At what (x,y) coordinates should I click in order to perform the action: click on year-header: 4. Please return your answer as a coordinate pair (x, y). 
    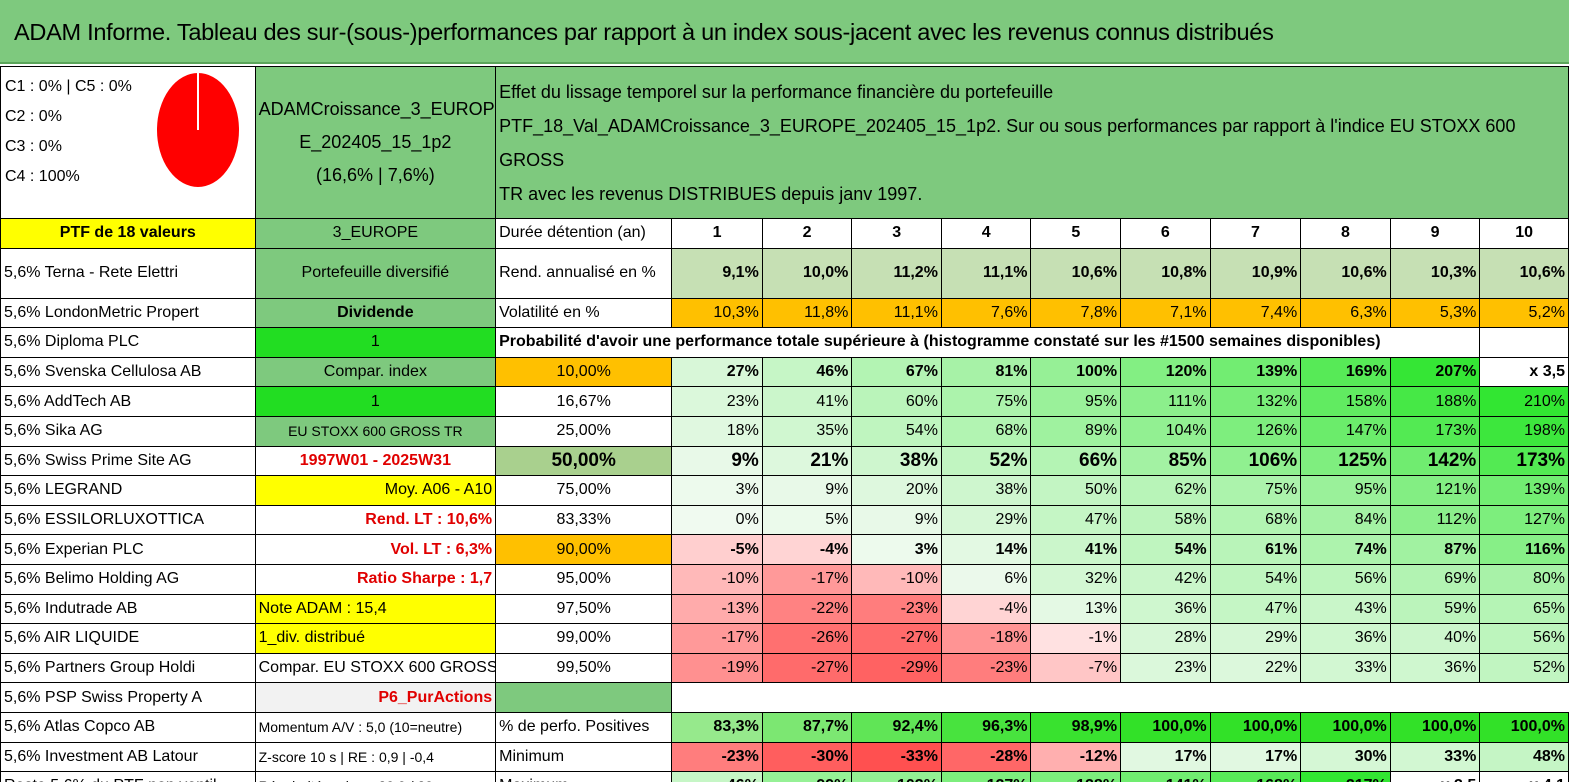
    Looking at the image, I should click on (986, 233).